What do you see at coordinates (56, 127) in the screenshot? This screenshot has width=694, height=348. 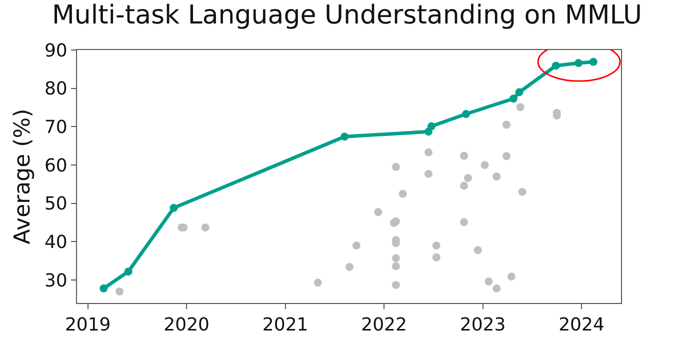 I see `y-tick-label: 70` at bounding box center [56, 127].